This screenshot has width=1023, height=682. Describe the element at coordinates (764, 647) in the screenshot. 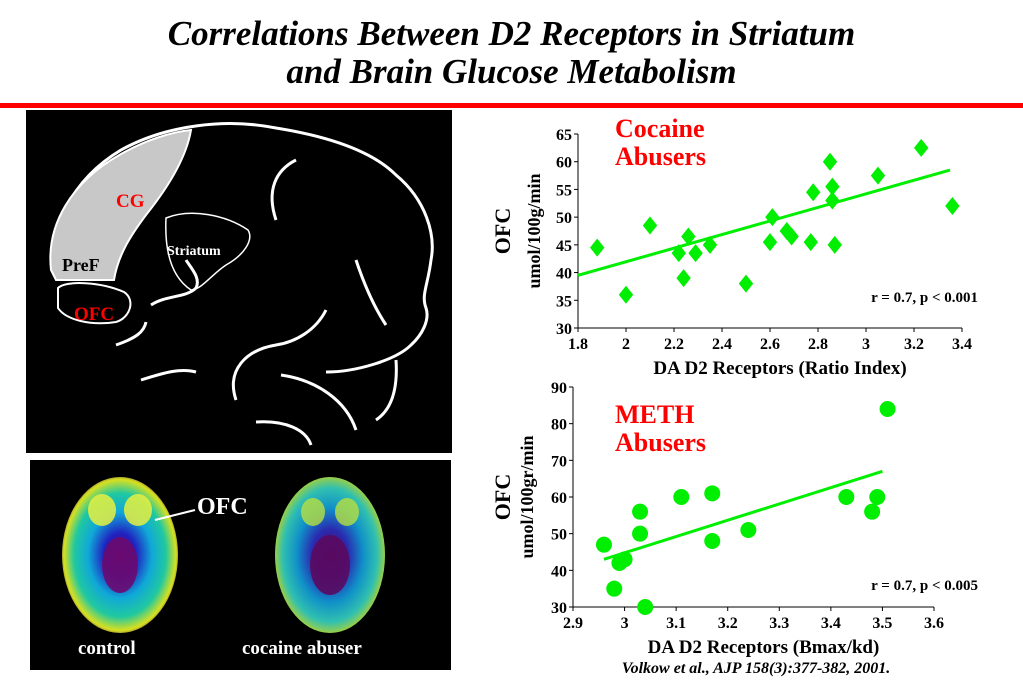

I see `x-axis-label: DA D2 Receptors (Bmax/kd)` at that location.